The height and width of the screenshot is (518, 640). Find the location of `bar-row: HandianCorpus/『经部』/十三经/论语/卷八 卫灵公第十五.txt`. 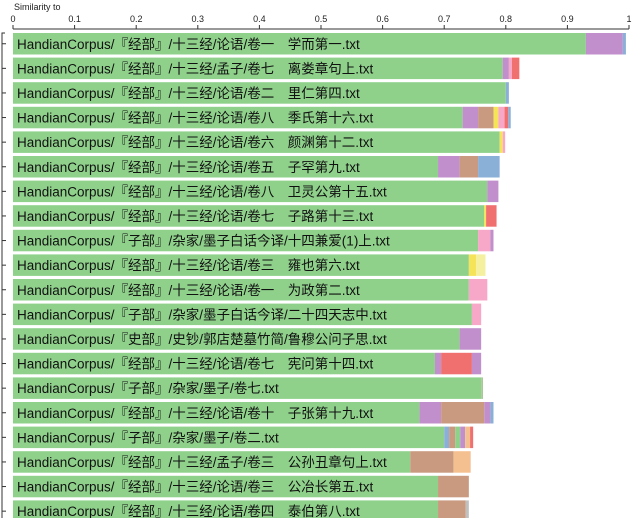

bar-row: HandianCorpus/『经部』/十三经/论语/卷八 卫灵公第十五.txt is located at coordinates (256, 191).